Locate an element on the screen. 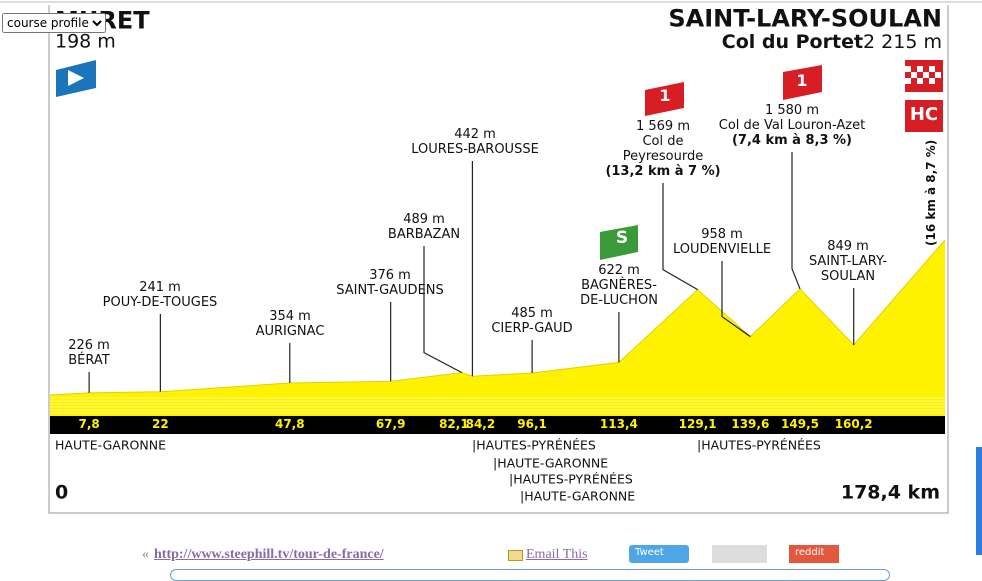 The width and height of the screenshot is (982, 581). footer-link: http://www.steephill.tv/tour-de-france/ is located at coordinates (269, 554).